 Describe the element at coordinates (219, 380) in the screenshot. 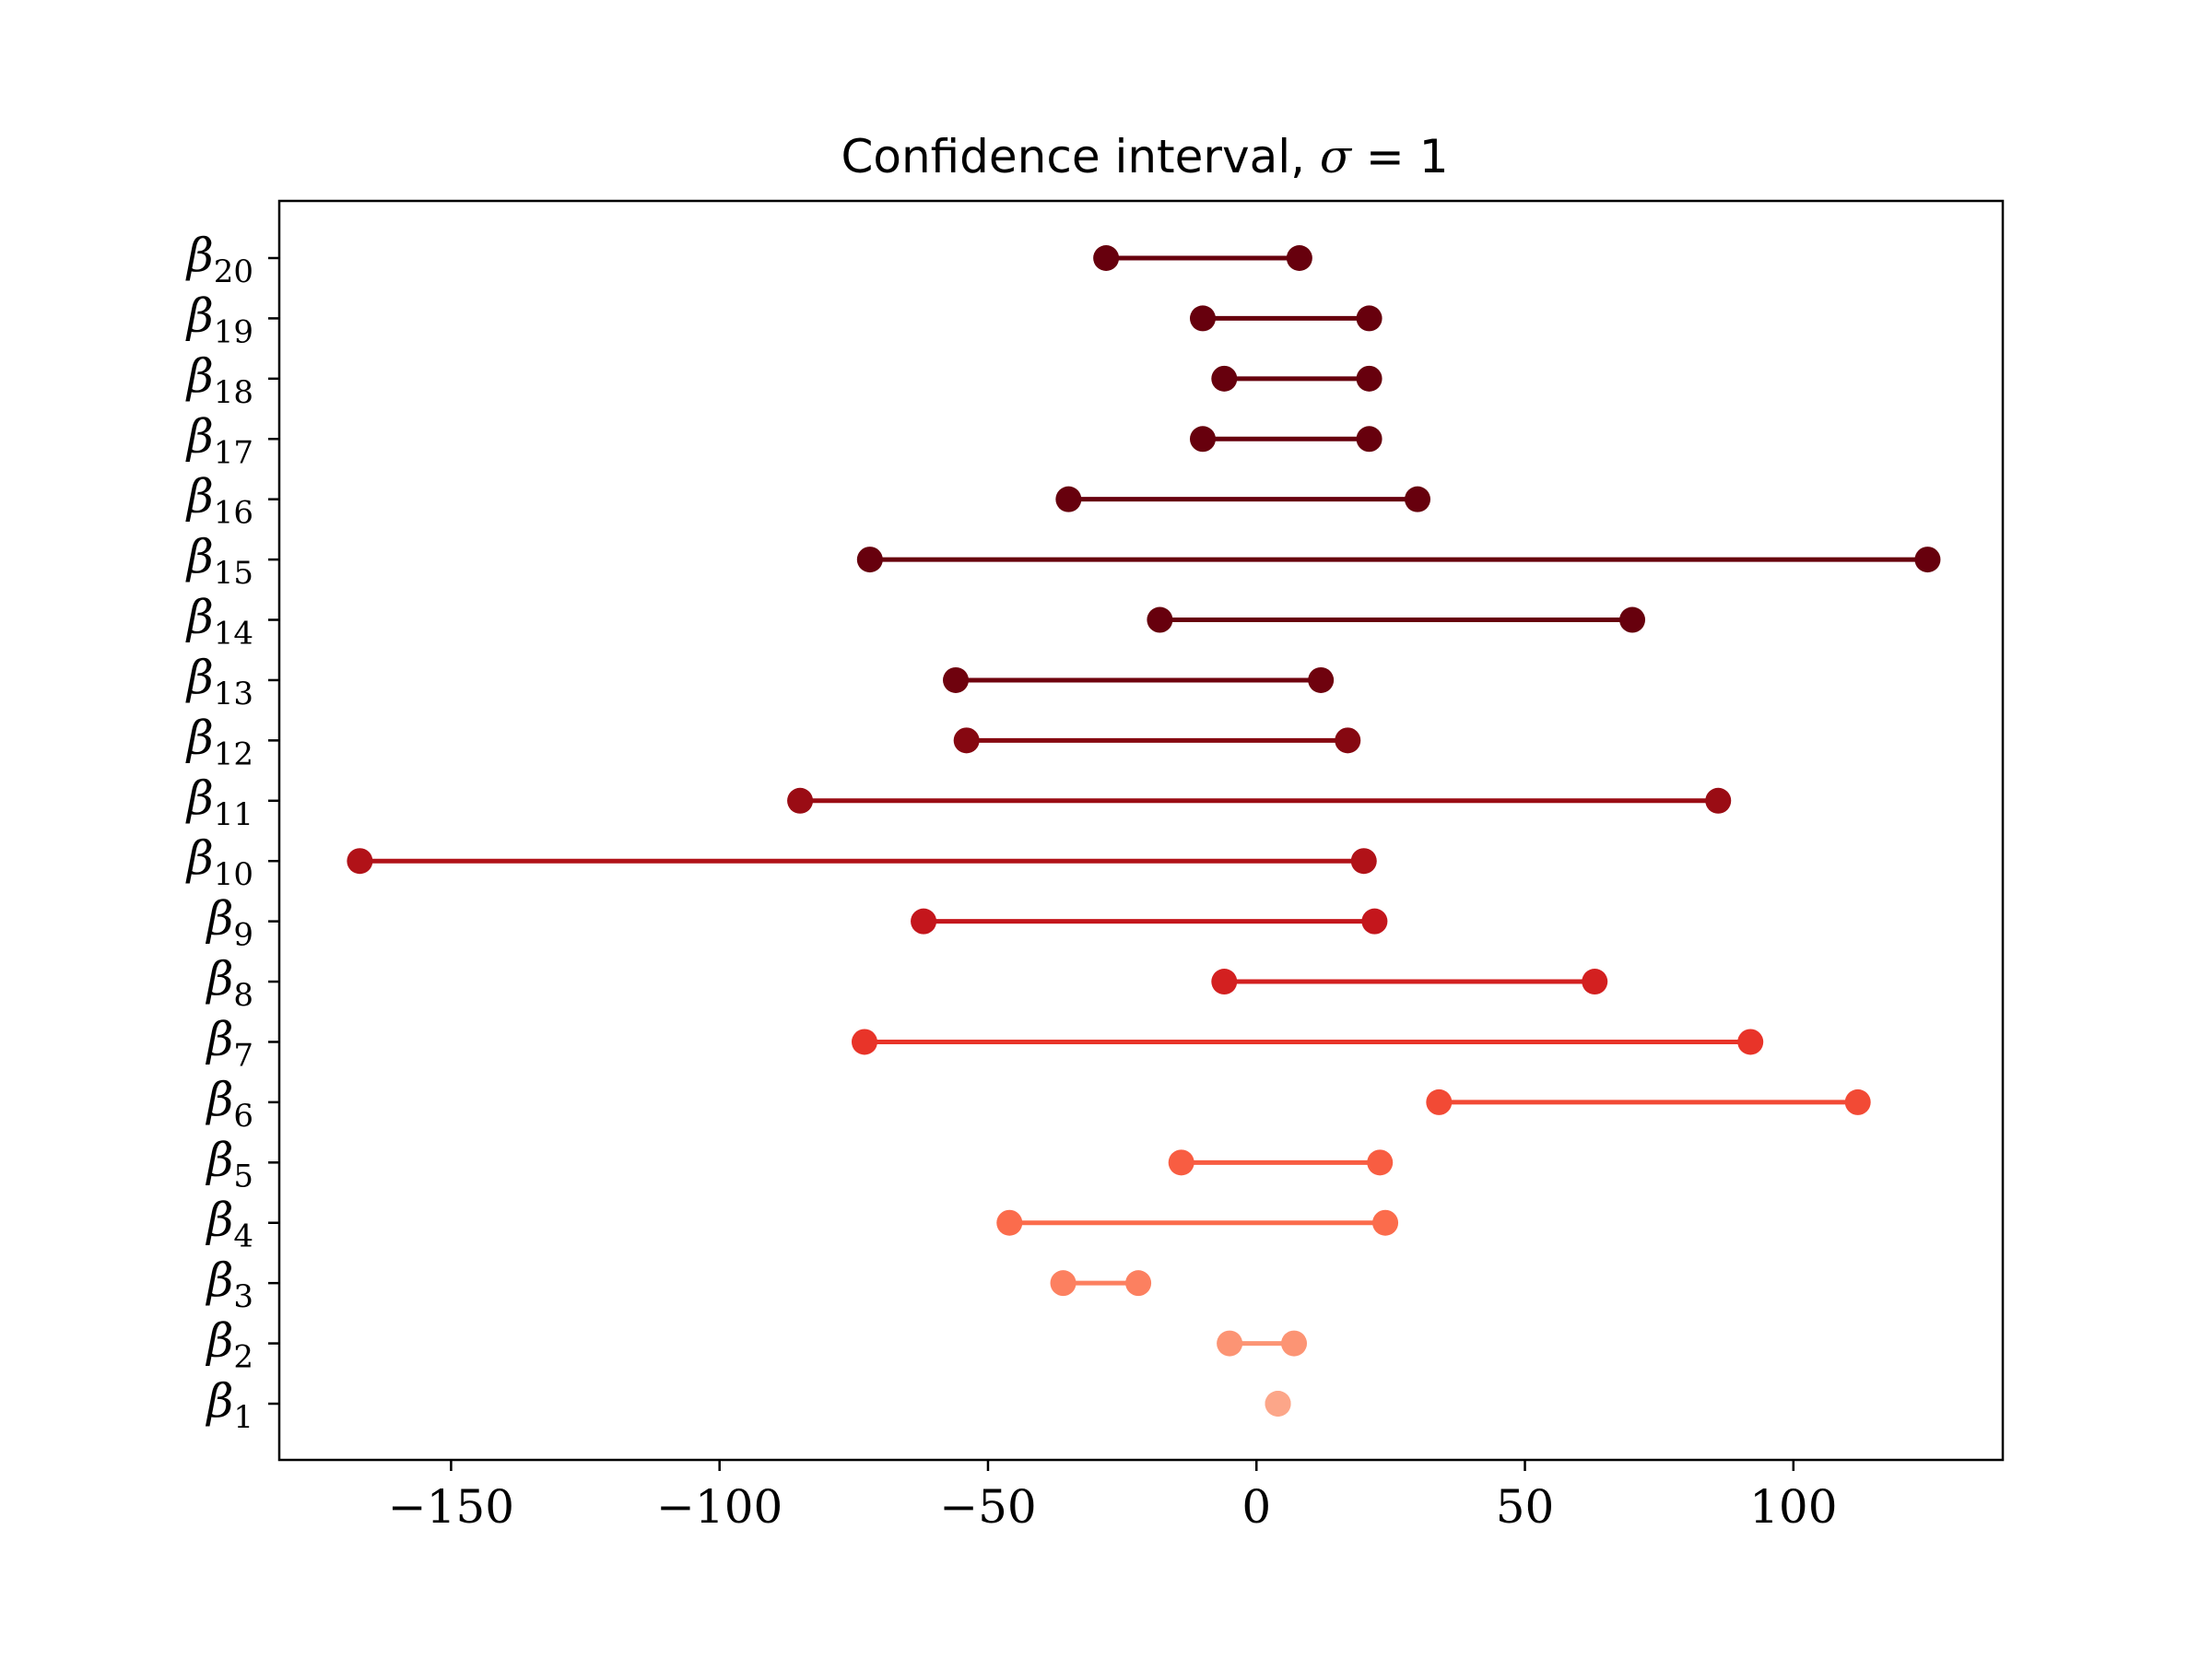

I see `y-tick-label: β18` at that location.